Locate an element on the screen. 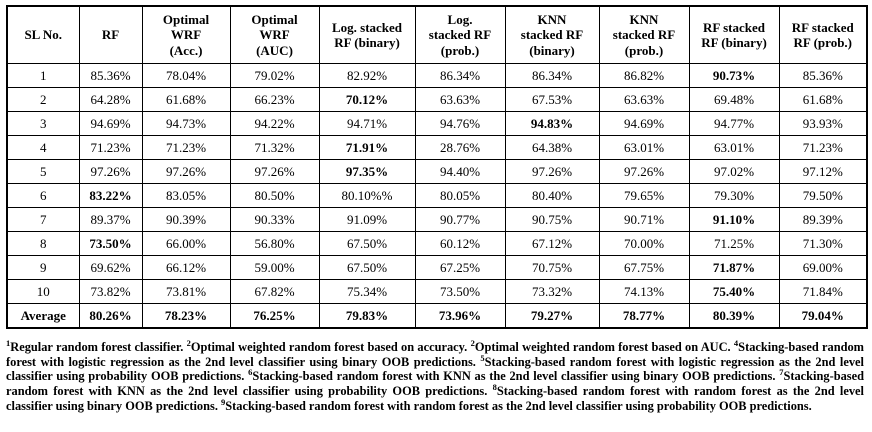 This screenshot has height=432, width=872. value-cell: 94.71% is located at coordinates (367, 123).